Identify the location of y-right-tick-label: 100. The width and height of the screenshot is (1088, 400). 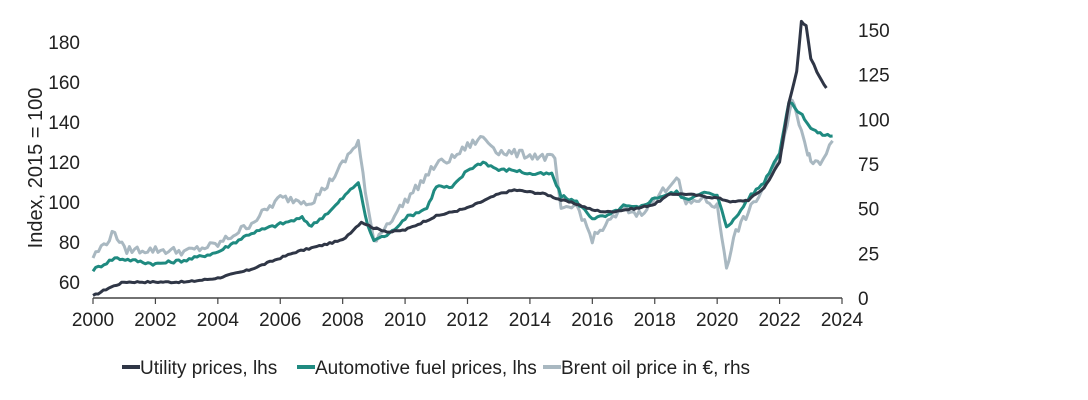
(874, 120).